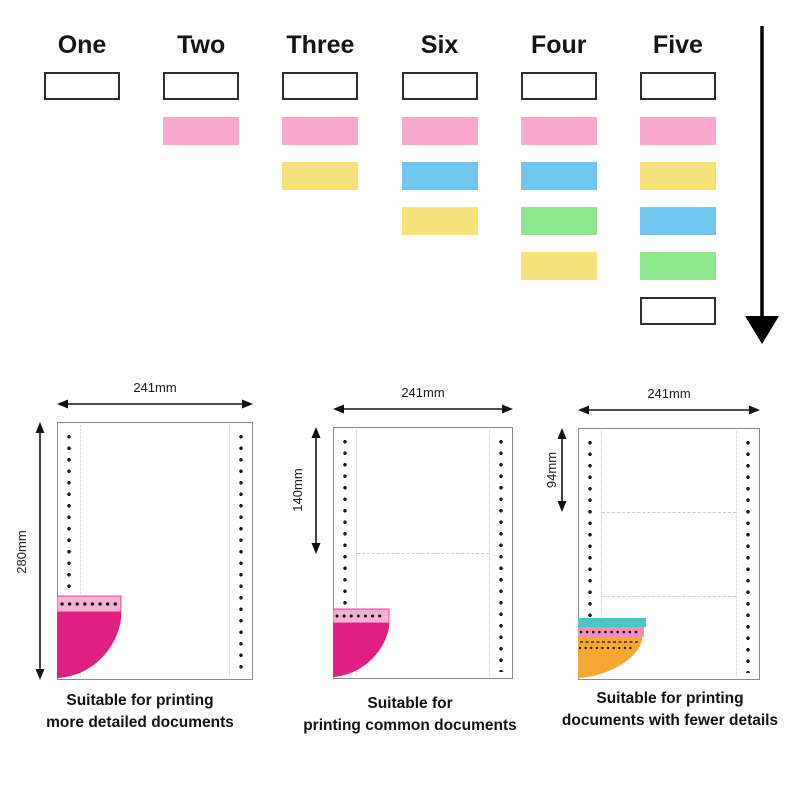  I want to click on layer-column-two: Two, so click(201, 185).